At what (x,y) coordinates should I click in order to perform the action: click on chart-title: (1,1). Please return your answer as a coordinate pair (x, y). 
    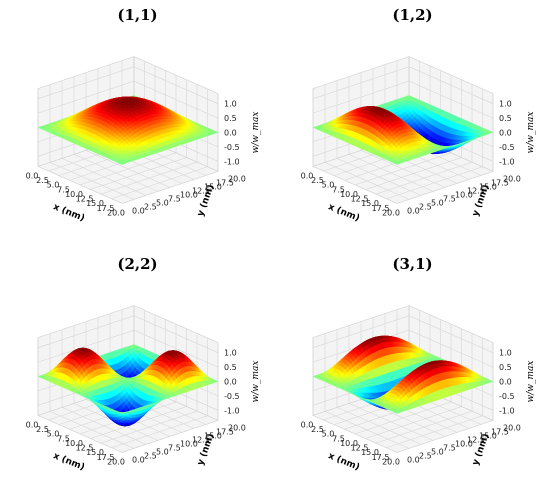
    Looking at the image, I should click on (137, 15).